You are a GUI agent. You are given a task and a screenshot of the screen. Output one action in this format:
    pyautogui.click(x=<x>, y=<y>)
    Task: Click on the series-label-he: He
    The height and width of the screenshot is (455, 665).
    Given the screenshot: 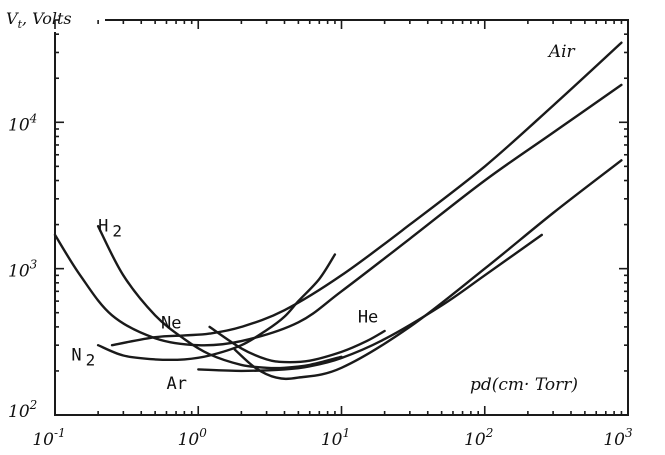 What is the action you would take?
    pyautogui.click(x=368, y=317)
    